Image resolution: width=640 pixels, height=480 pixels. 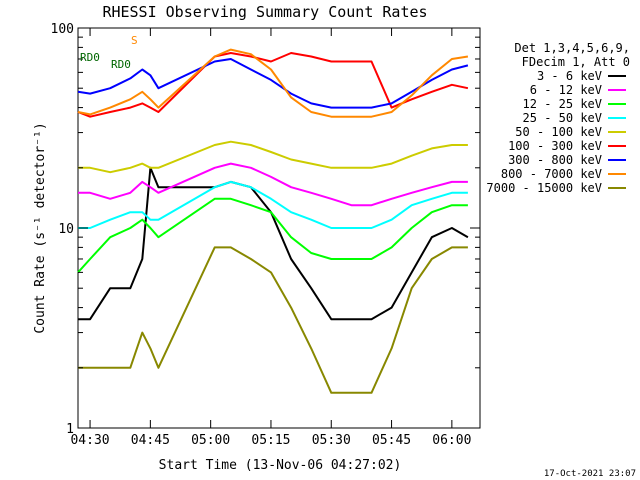 What do you see at coordinates (391, 440) in the screenshot?
I see `x-tick-label: 05:45` at bounding box center [391, 440].